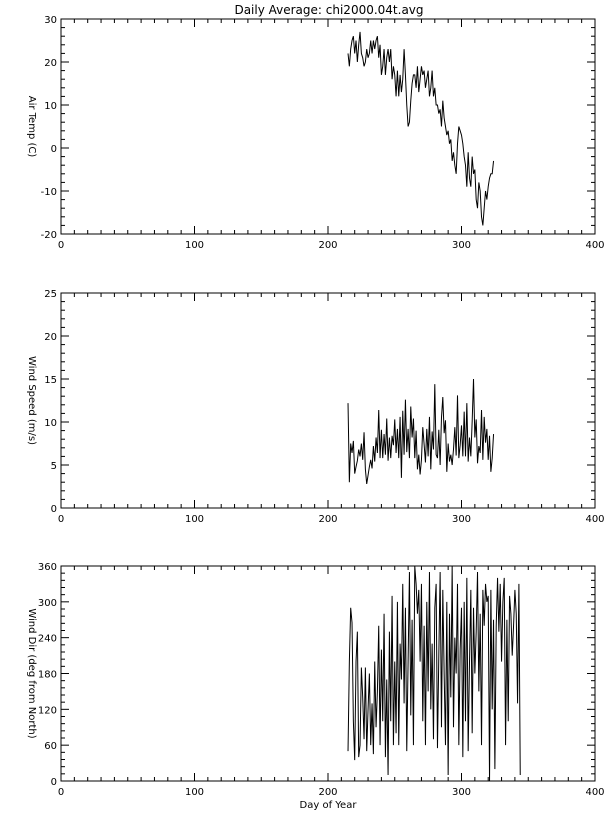 The height and width of the screenshot is (820, 615). What do you see at coordinates (47, 567) in the screenshot?
I see `y-tick-label: 360` at bounding box center [47, 567].